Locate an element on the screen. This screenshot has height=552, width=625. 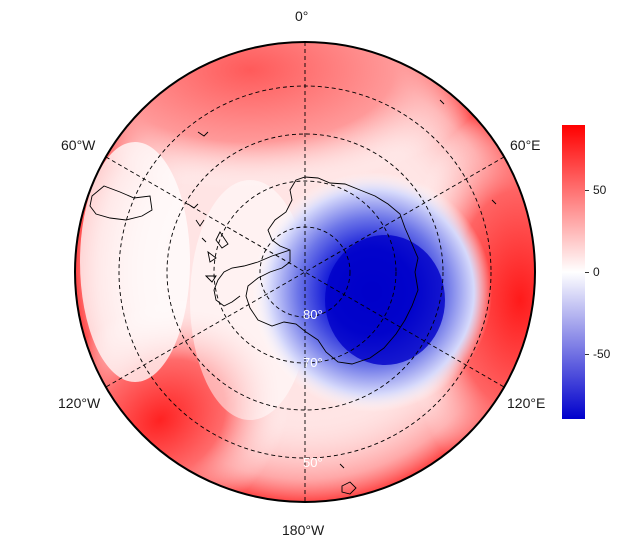
lon-label-0: 0° is located at coordinates (302, 16).